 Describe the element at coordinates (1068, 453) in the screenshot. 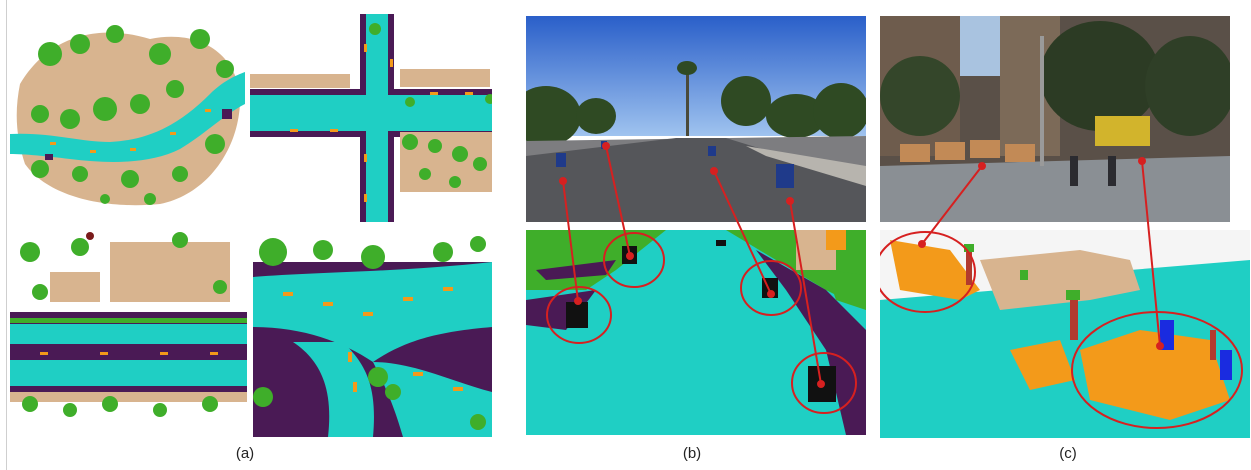

I see `caption-c: (c)` at that location.